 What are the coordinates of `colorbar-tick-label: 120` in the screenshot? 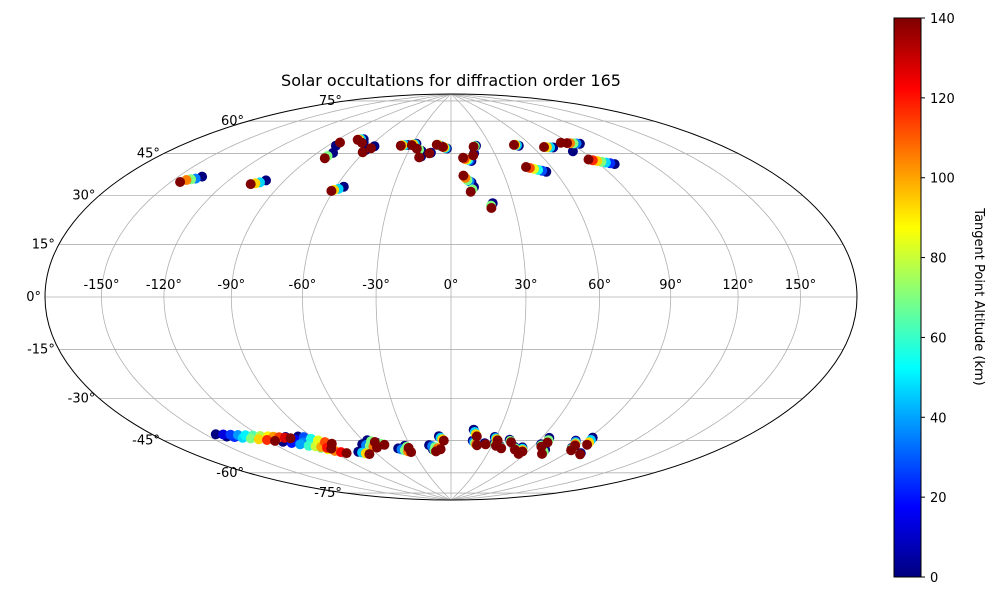 It's located at (942, 99).